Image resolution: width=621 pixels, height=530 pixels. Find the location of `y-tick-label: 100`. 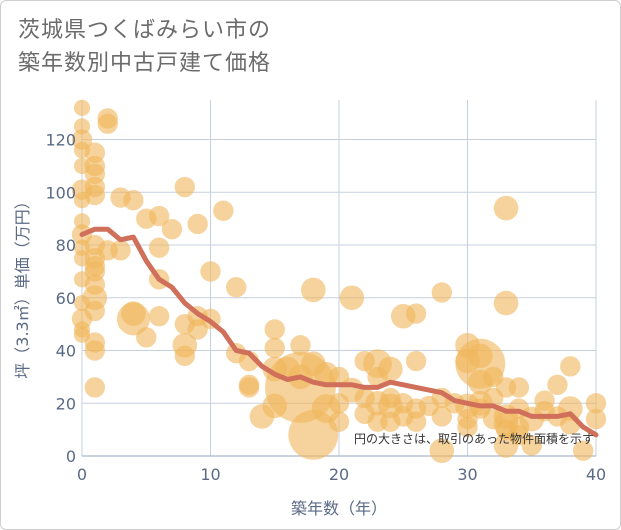

y-tick-label: 100 is located at coordinates (60, 192).